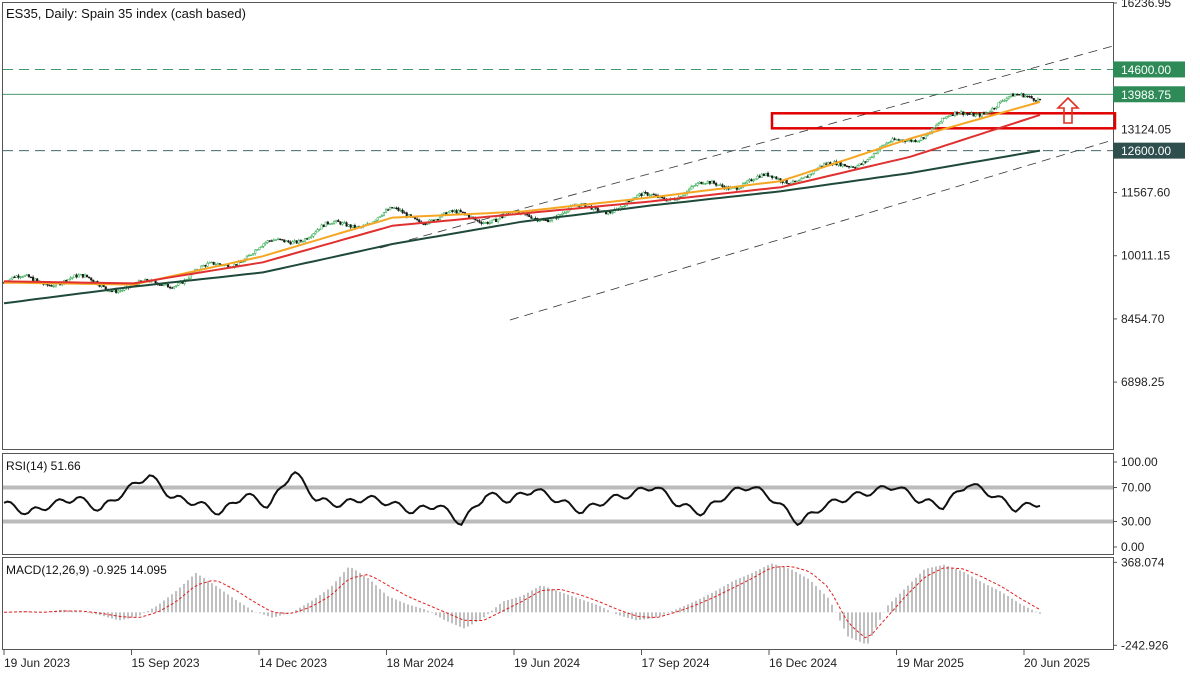  I want to click on price-tick-label: 16236.95, so click(1146, 5).